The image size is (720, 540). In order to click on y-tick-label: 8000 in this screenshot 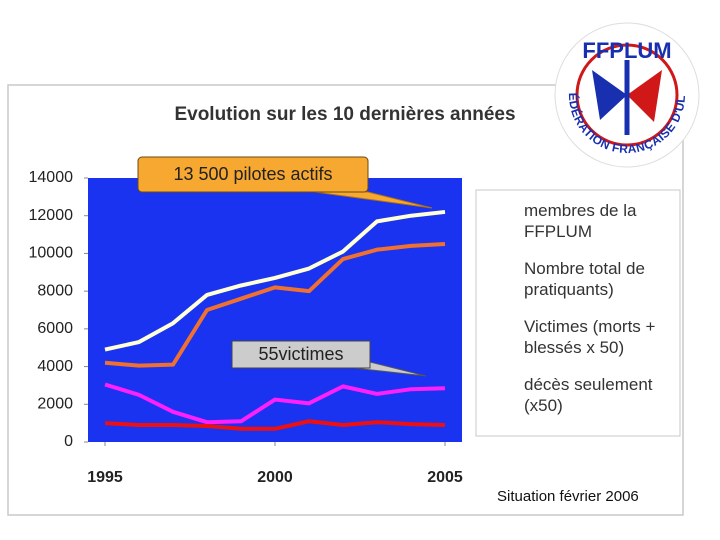, I will do `click(55, 290)`.